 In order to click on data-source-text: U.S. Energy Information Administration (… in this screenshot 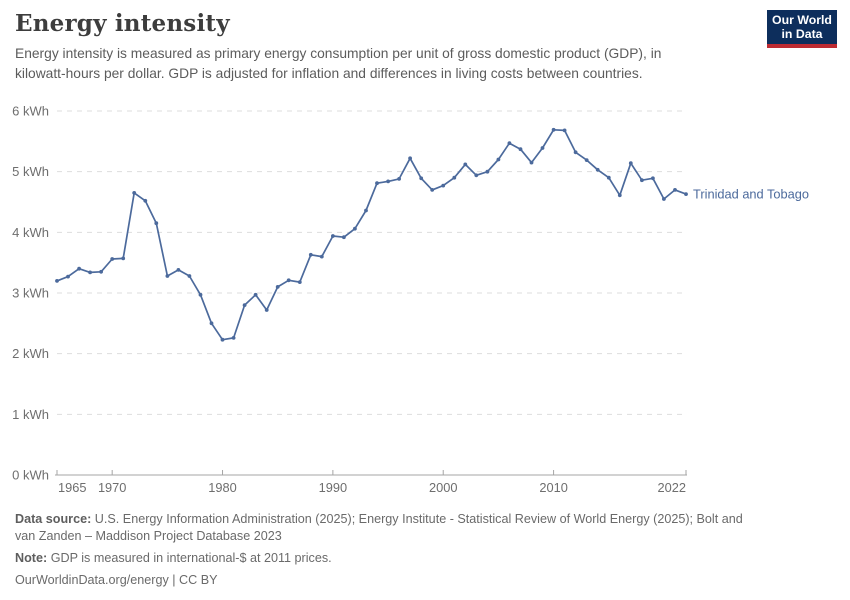, I will do `click(379, 528)`.